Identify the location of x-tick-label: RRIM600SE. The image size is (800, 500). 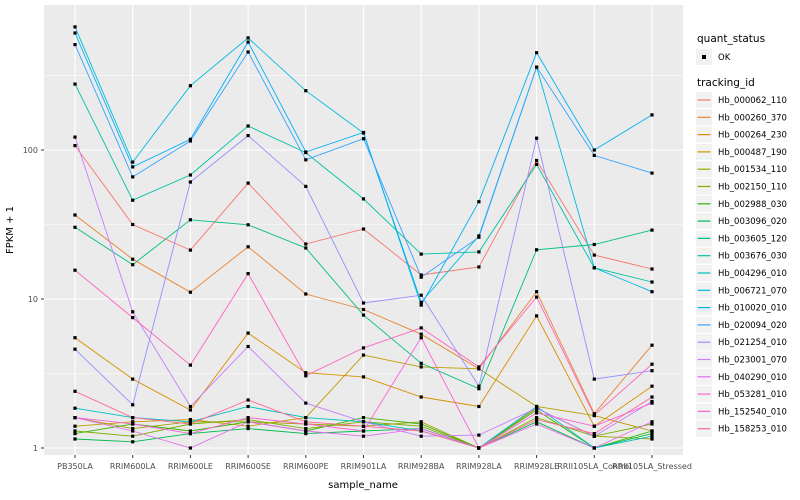
(248, 466).